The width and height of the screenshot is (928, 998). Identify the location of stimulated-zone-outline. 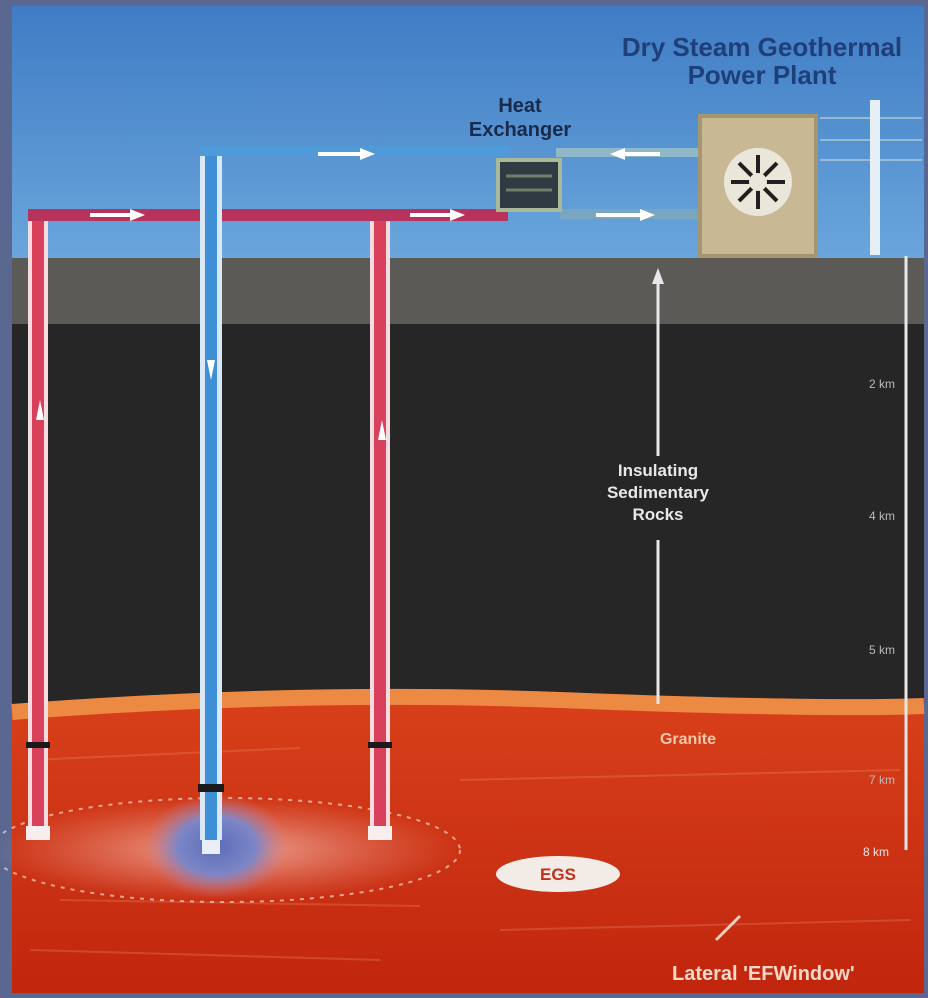
(230, 850).